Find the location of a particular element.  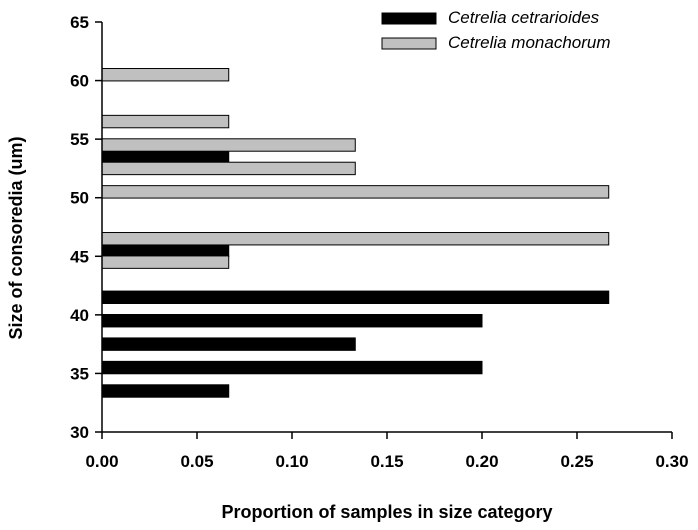

legend: Cetrelia cetrarioides Cetrelia monachorum is located at coordinates (496, 30).